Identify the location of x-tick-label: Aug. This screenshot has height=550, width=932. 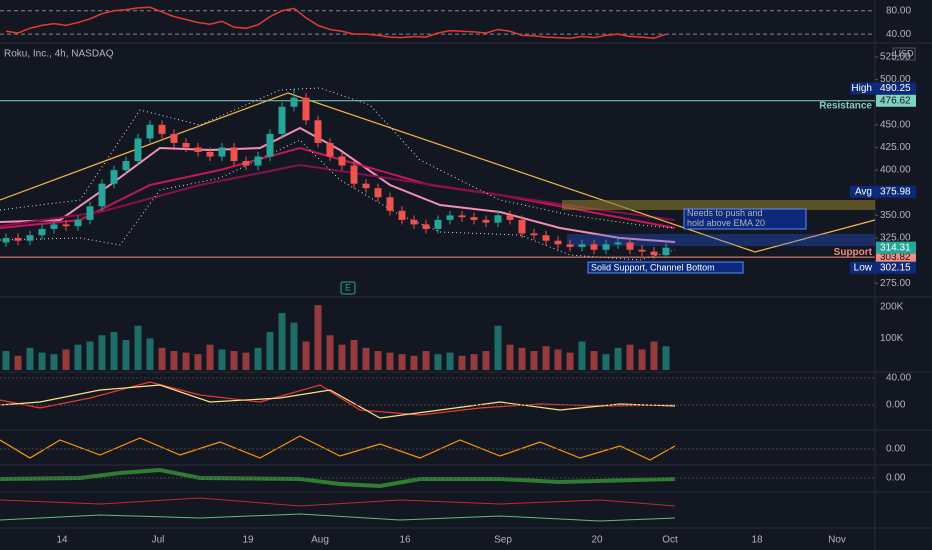
(320, 540).